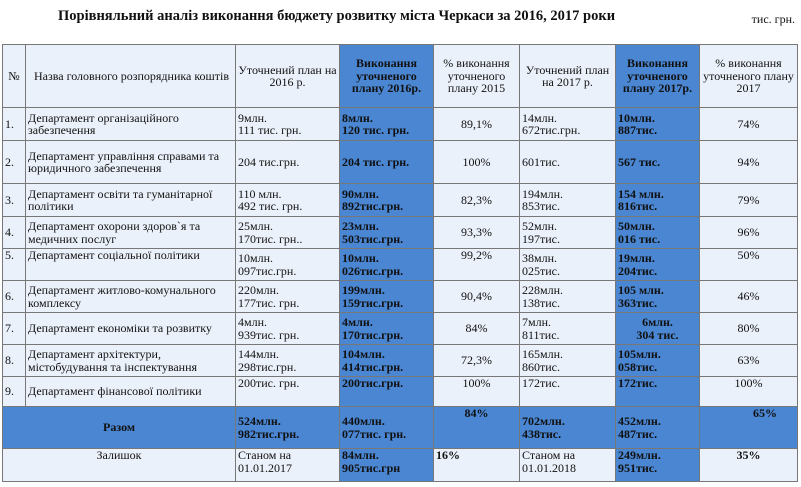 The image size is (801, 487). What do you see at coordinates (748, 427) in the screenshot?
I see `summary-pct-2017: 65%` at bounding box center [748, 427].